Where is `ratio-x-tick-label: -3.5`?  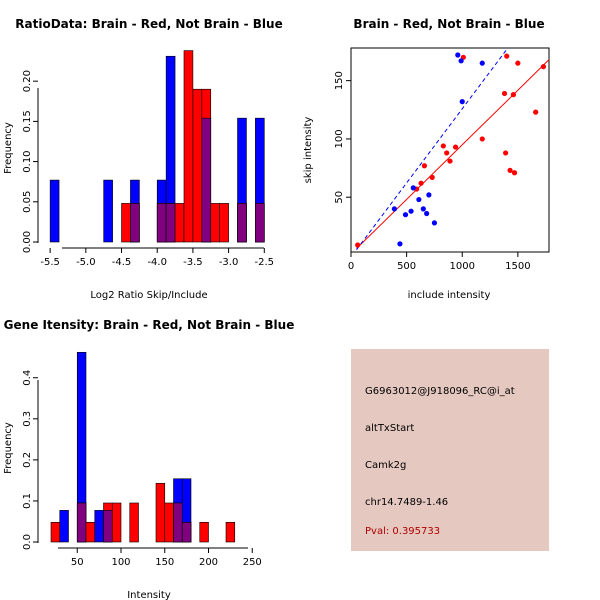 ratio-x-tick-label: -3.5 is located at coordinates (193, 262).